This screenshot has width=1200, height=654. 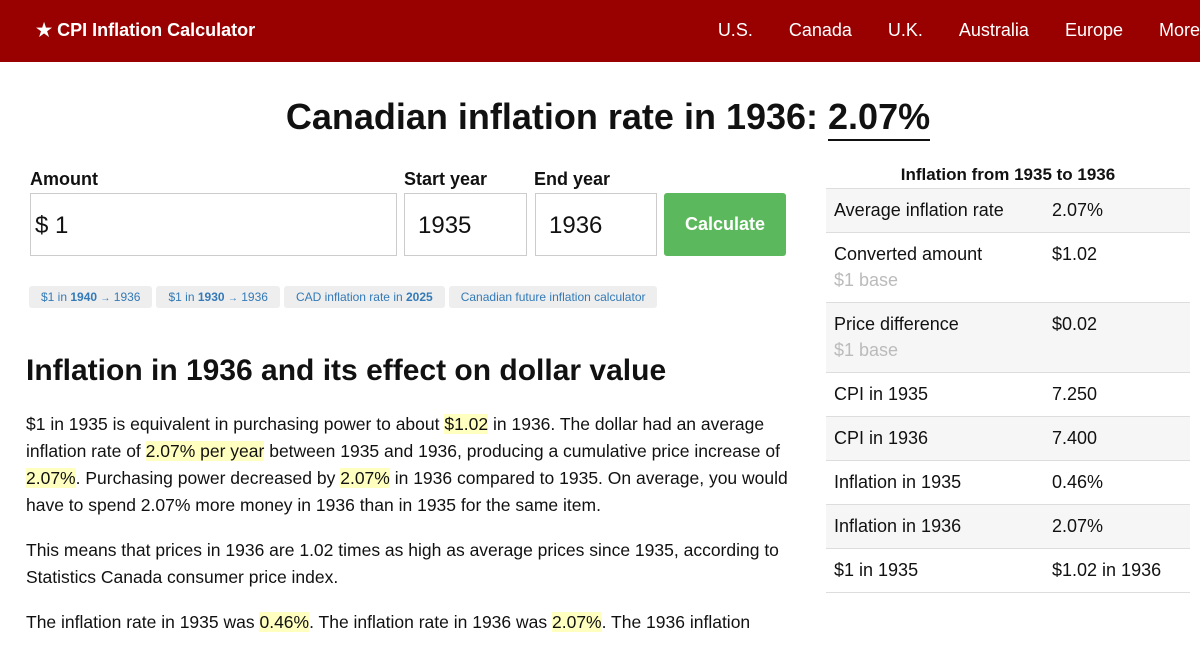 What do you see at coordinates (430, 622) in the screenshot?
I see `text: . The inflation rate in 1936 was` at bounding box center [430, 622].